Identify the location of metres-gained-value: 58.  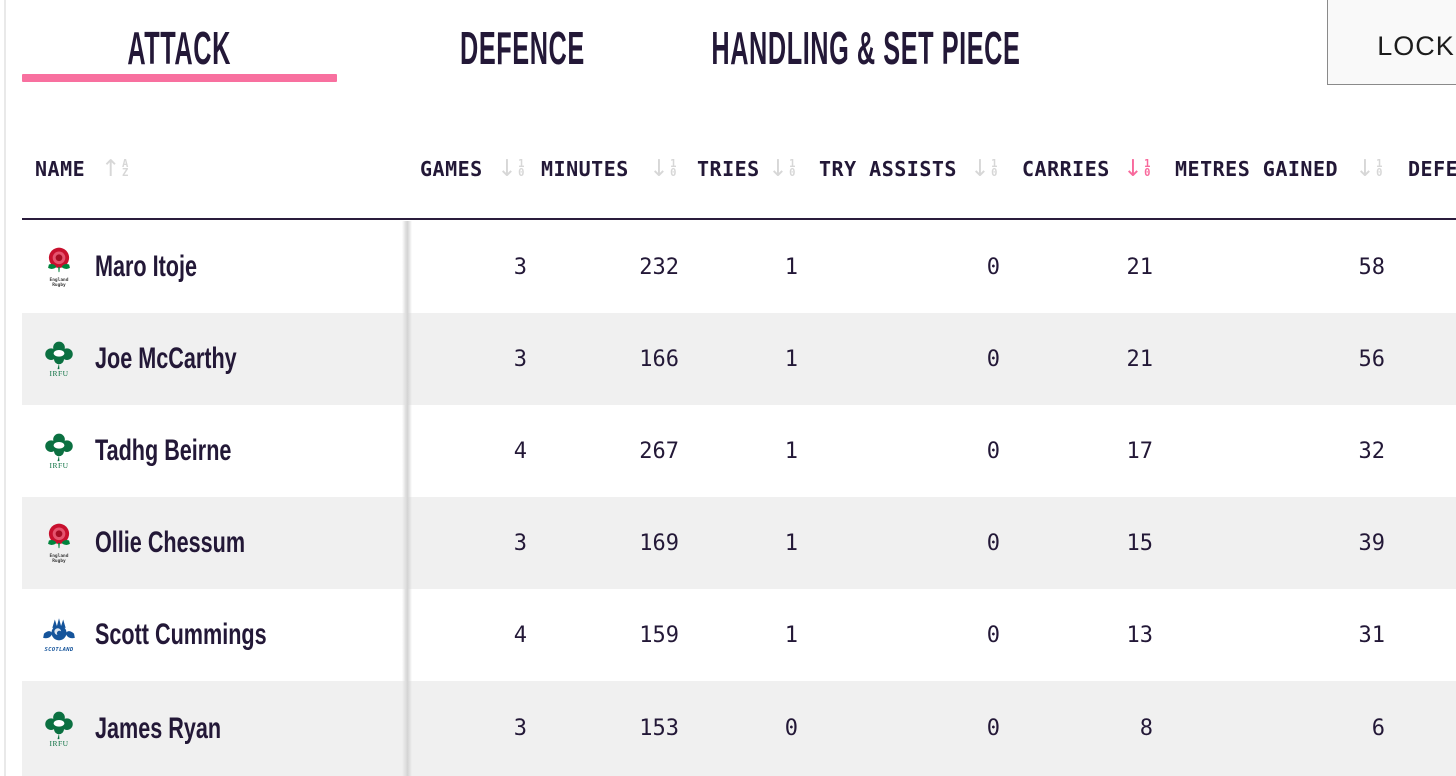
(1372, 267).